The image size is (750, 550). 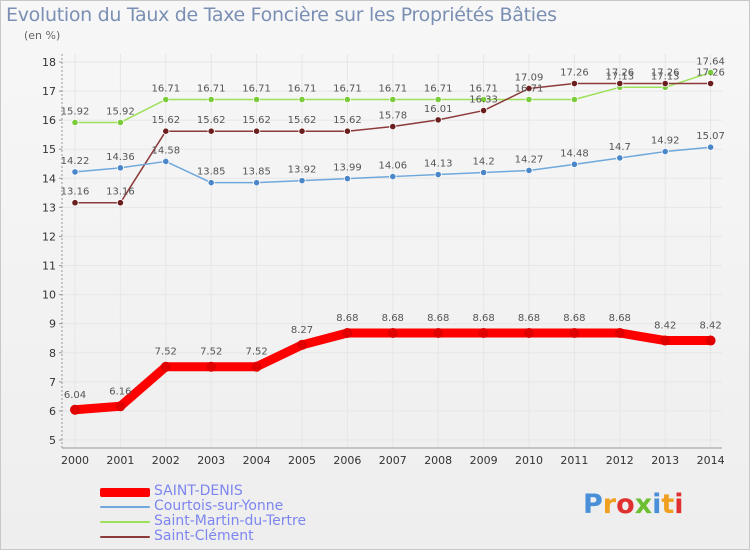 I want to click on data-label: 6.04, so click(x=75, y=395).